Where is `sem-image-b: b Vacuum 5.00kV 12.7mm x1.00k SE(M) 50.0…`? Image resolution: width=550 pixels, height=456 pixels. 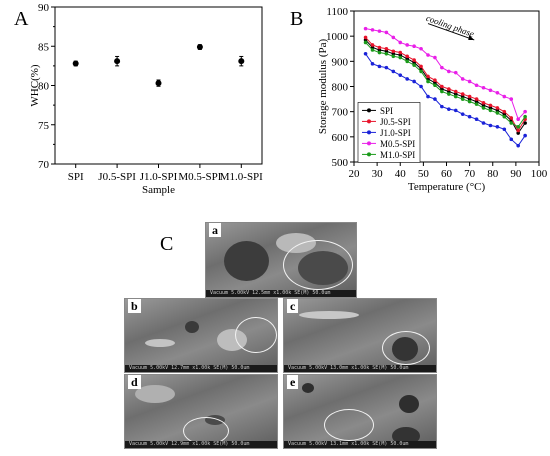 sem-image-b: b Vacuum 5.00kV 12.7mm x1.00k SE(M) 50.0… is located at coordinates (201, 335).